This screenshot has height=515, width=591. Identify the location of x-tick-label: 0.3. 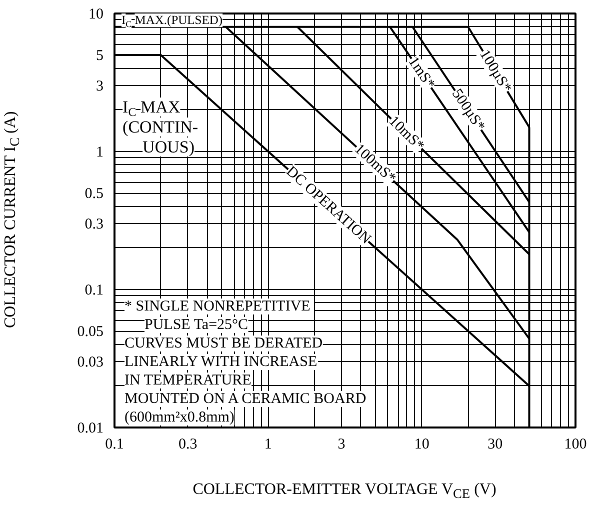
(188, 444).